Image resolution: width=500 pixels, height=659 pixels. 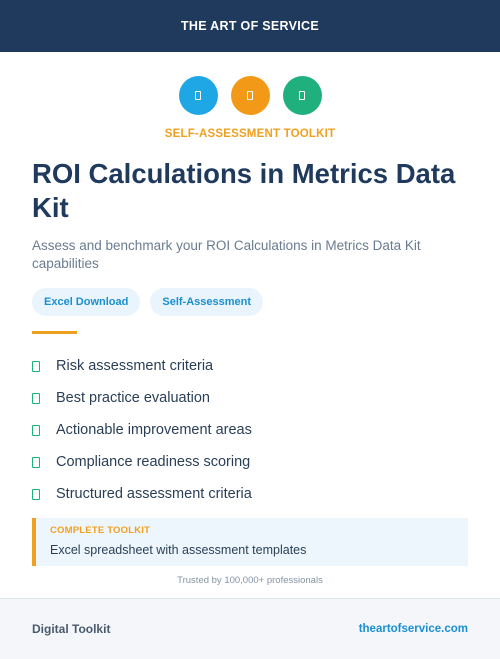 I want to click on doc-icon-blue, so click(x=198, y=95).